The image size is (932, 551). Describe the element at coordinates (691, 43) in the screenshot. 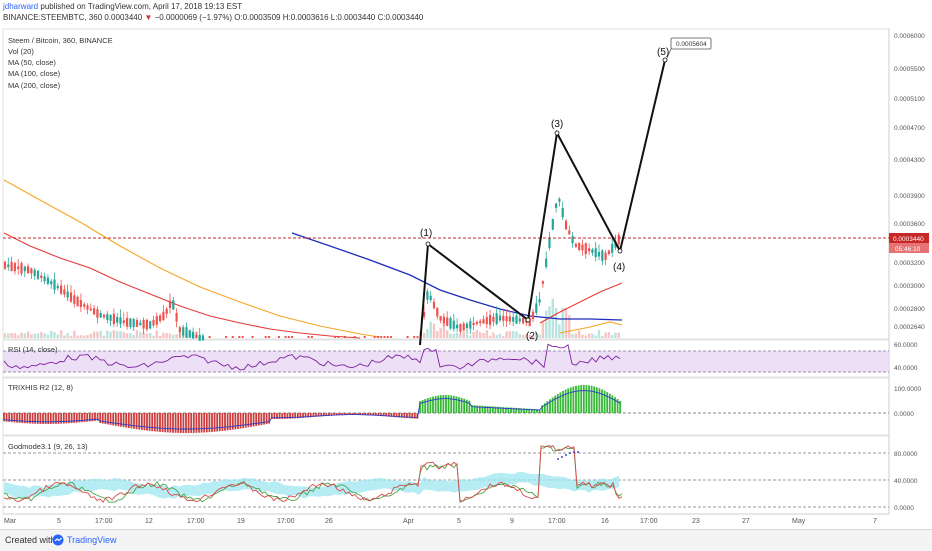

I see `target-price-box` at that location.